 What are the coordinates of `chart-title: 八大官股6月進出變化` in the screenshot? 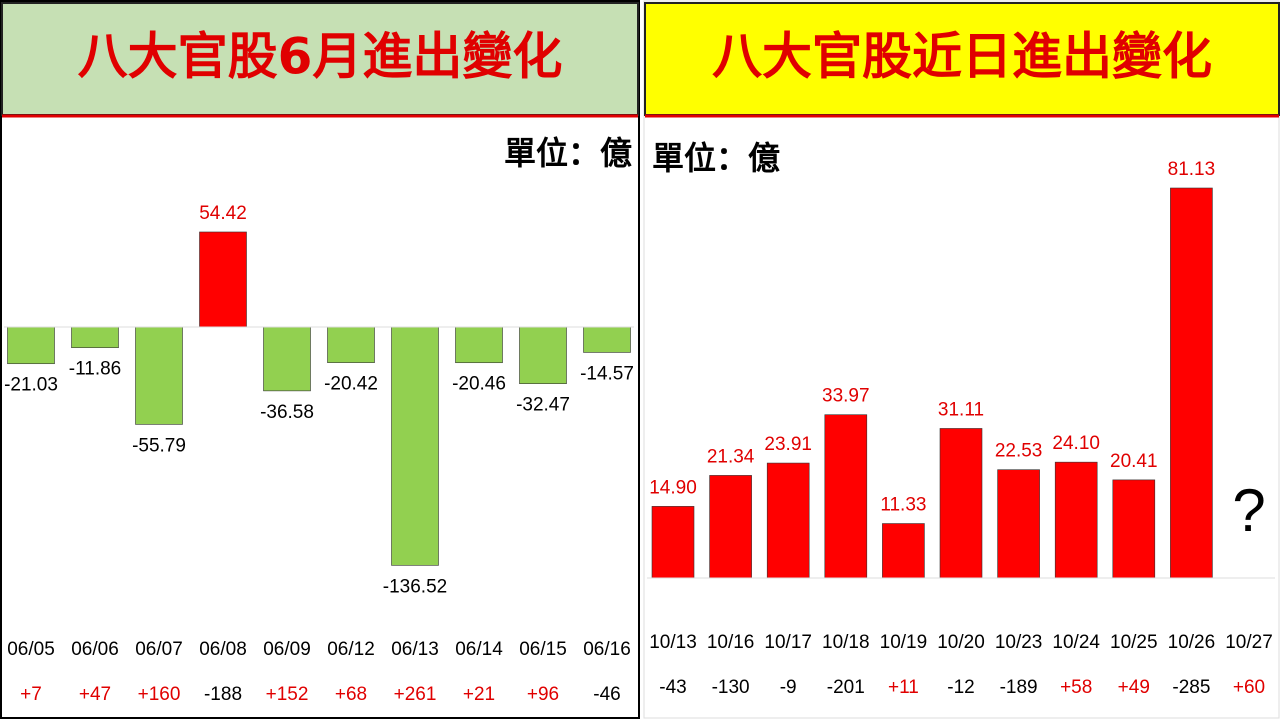 It's located at (320, 57).